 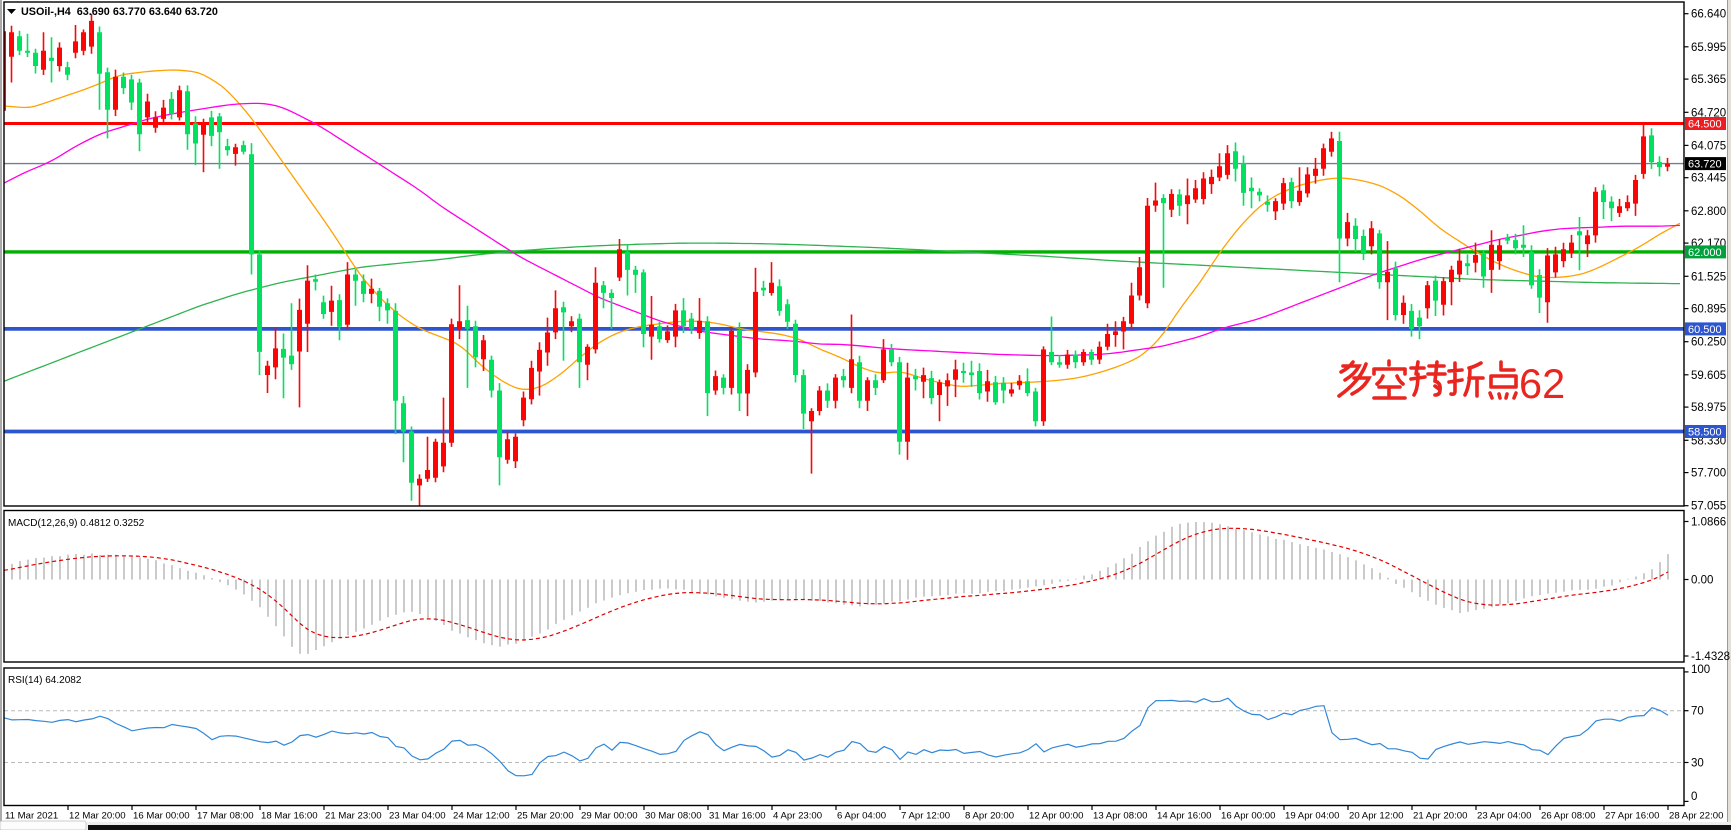 What do you see at coordinates (1632, 816) in the screenshot?
I see `svg-text: 27 Apr 16:00` at bounding box center [1632, 816].